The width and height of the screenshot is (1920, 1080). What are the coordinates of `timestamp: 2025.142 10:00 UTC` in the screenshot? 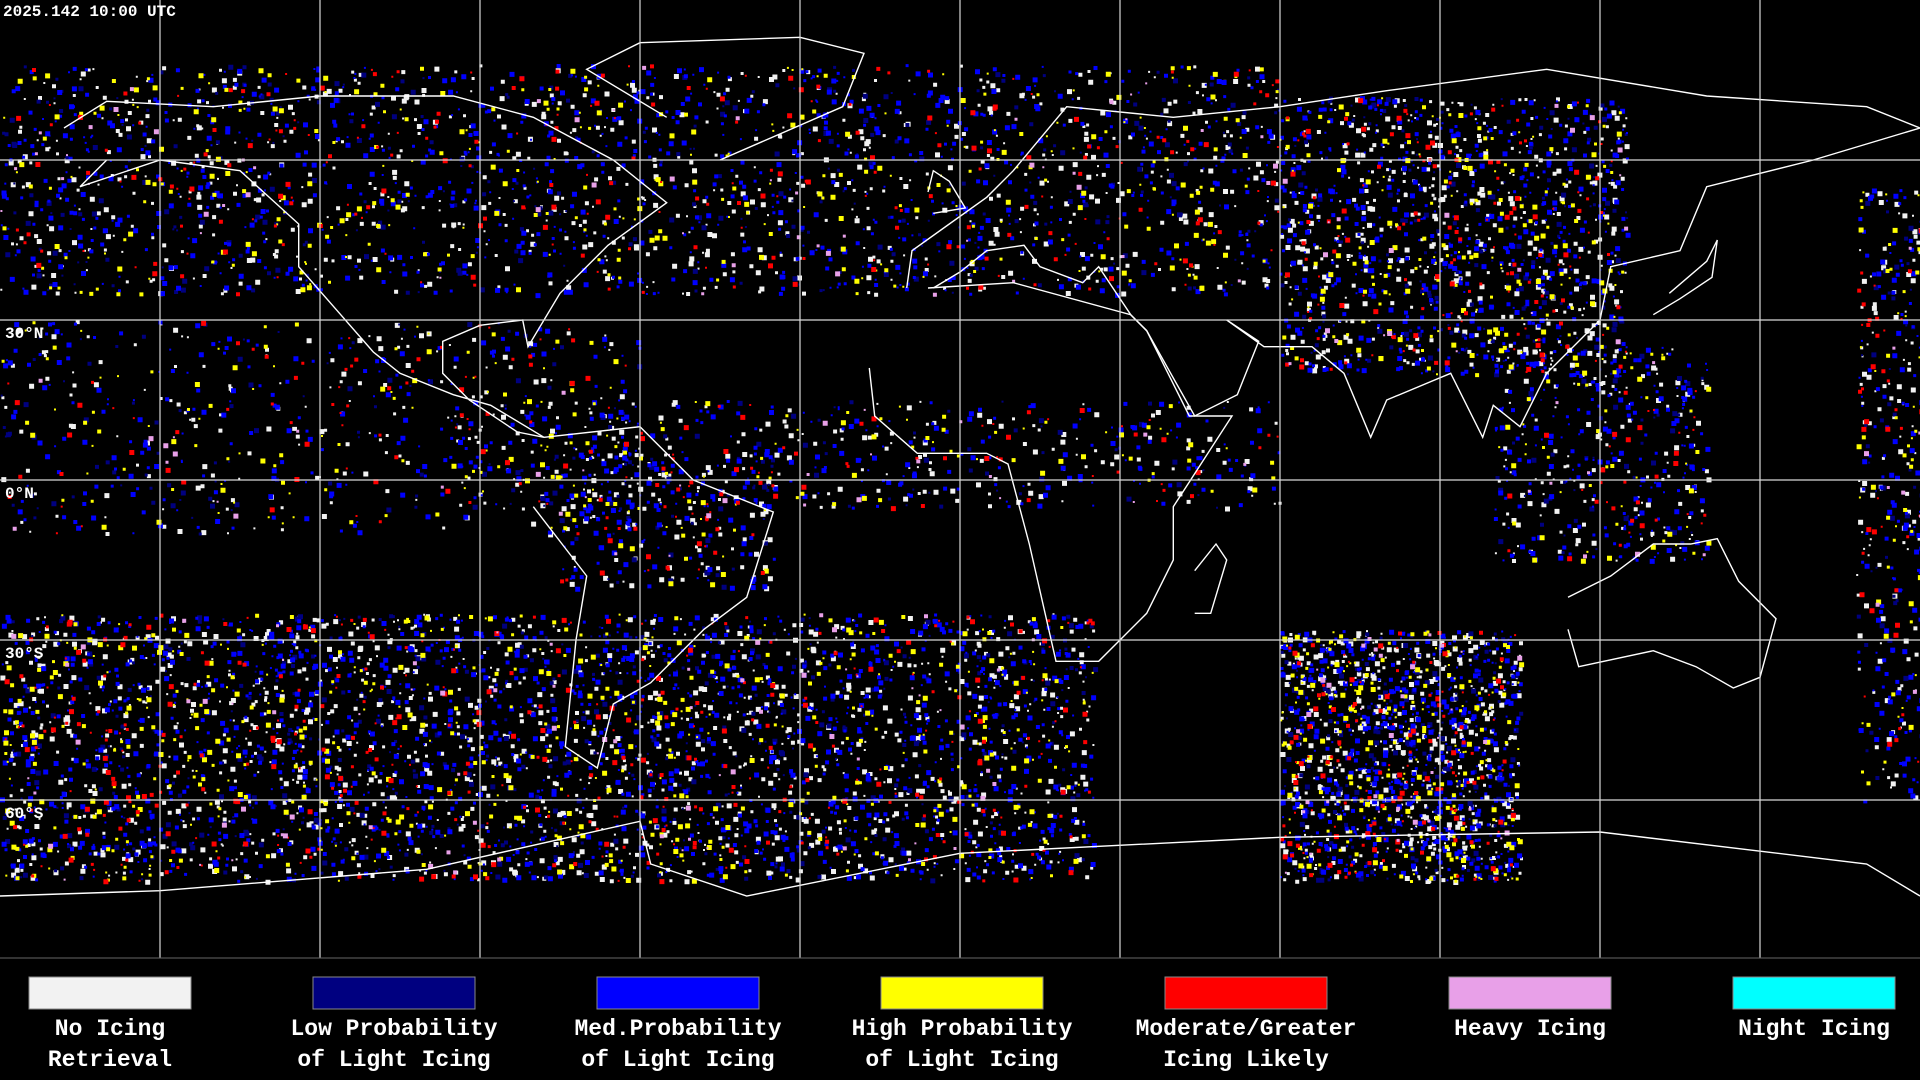 It's located at (89, 12).